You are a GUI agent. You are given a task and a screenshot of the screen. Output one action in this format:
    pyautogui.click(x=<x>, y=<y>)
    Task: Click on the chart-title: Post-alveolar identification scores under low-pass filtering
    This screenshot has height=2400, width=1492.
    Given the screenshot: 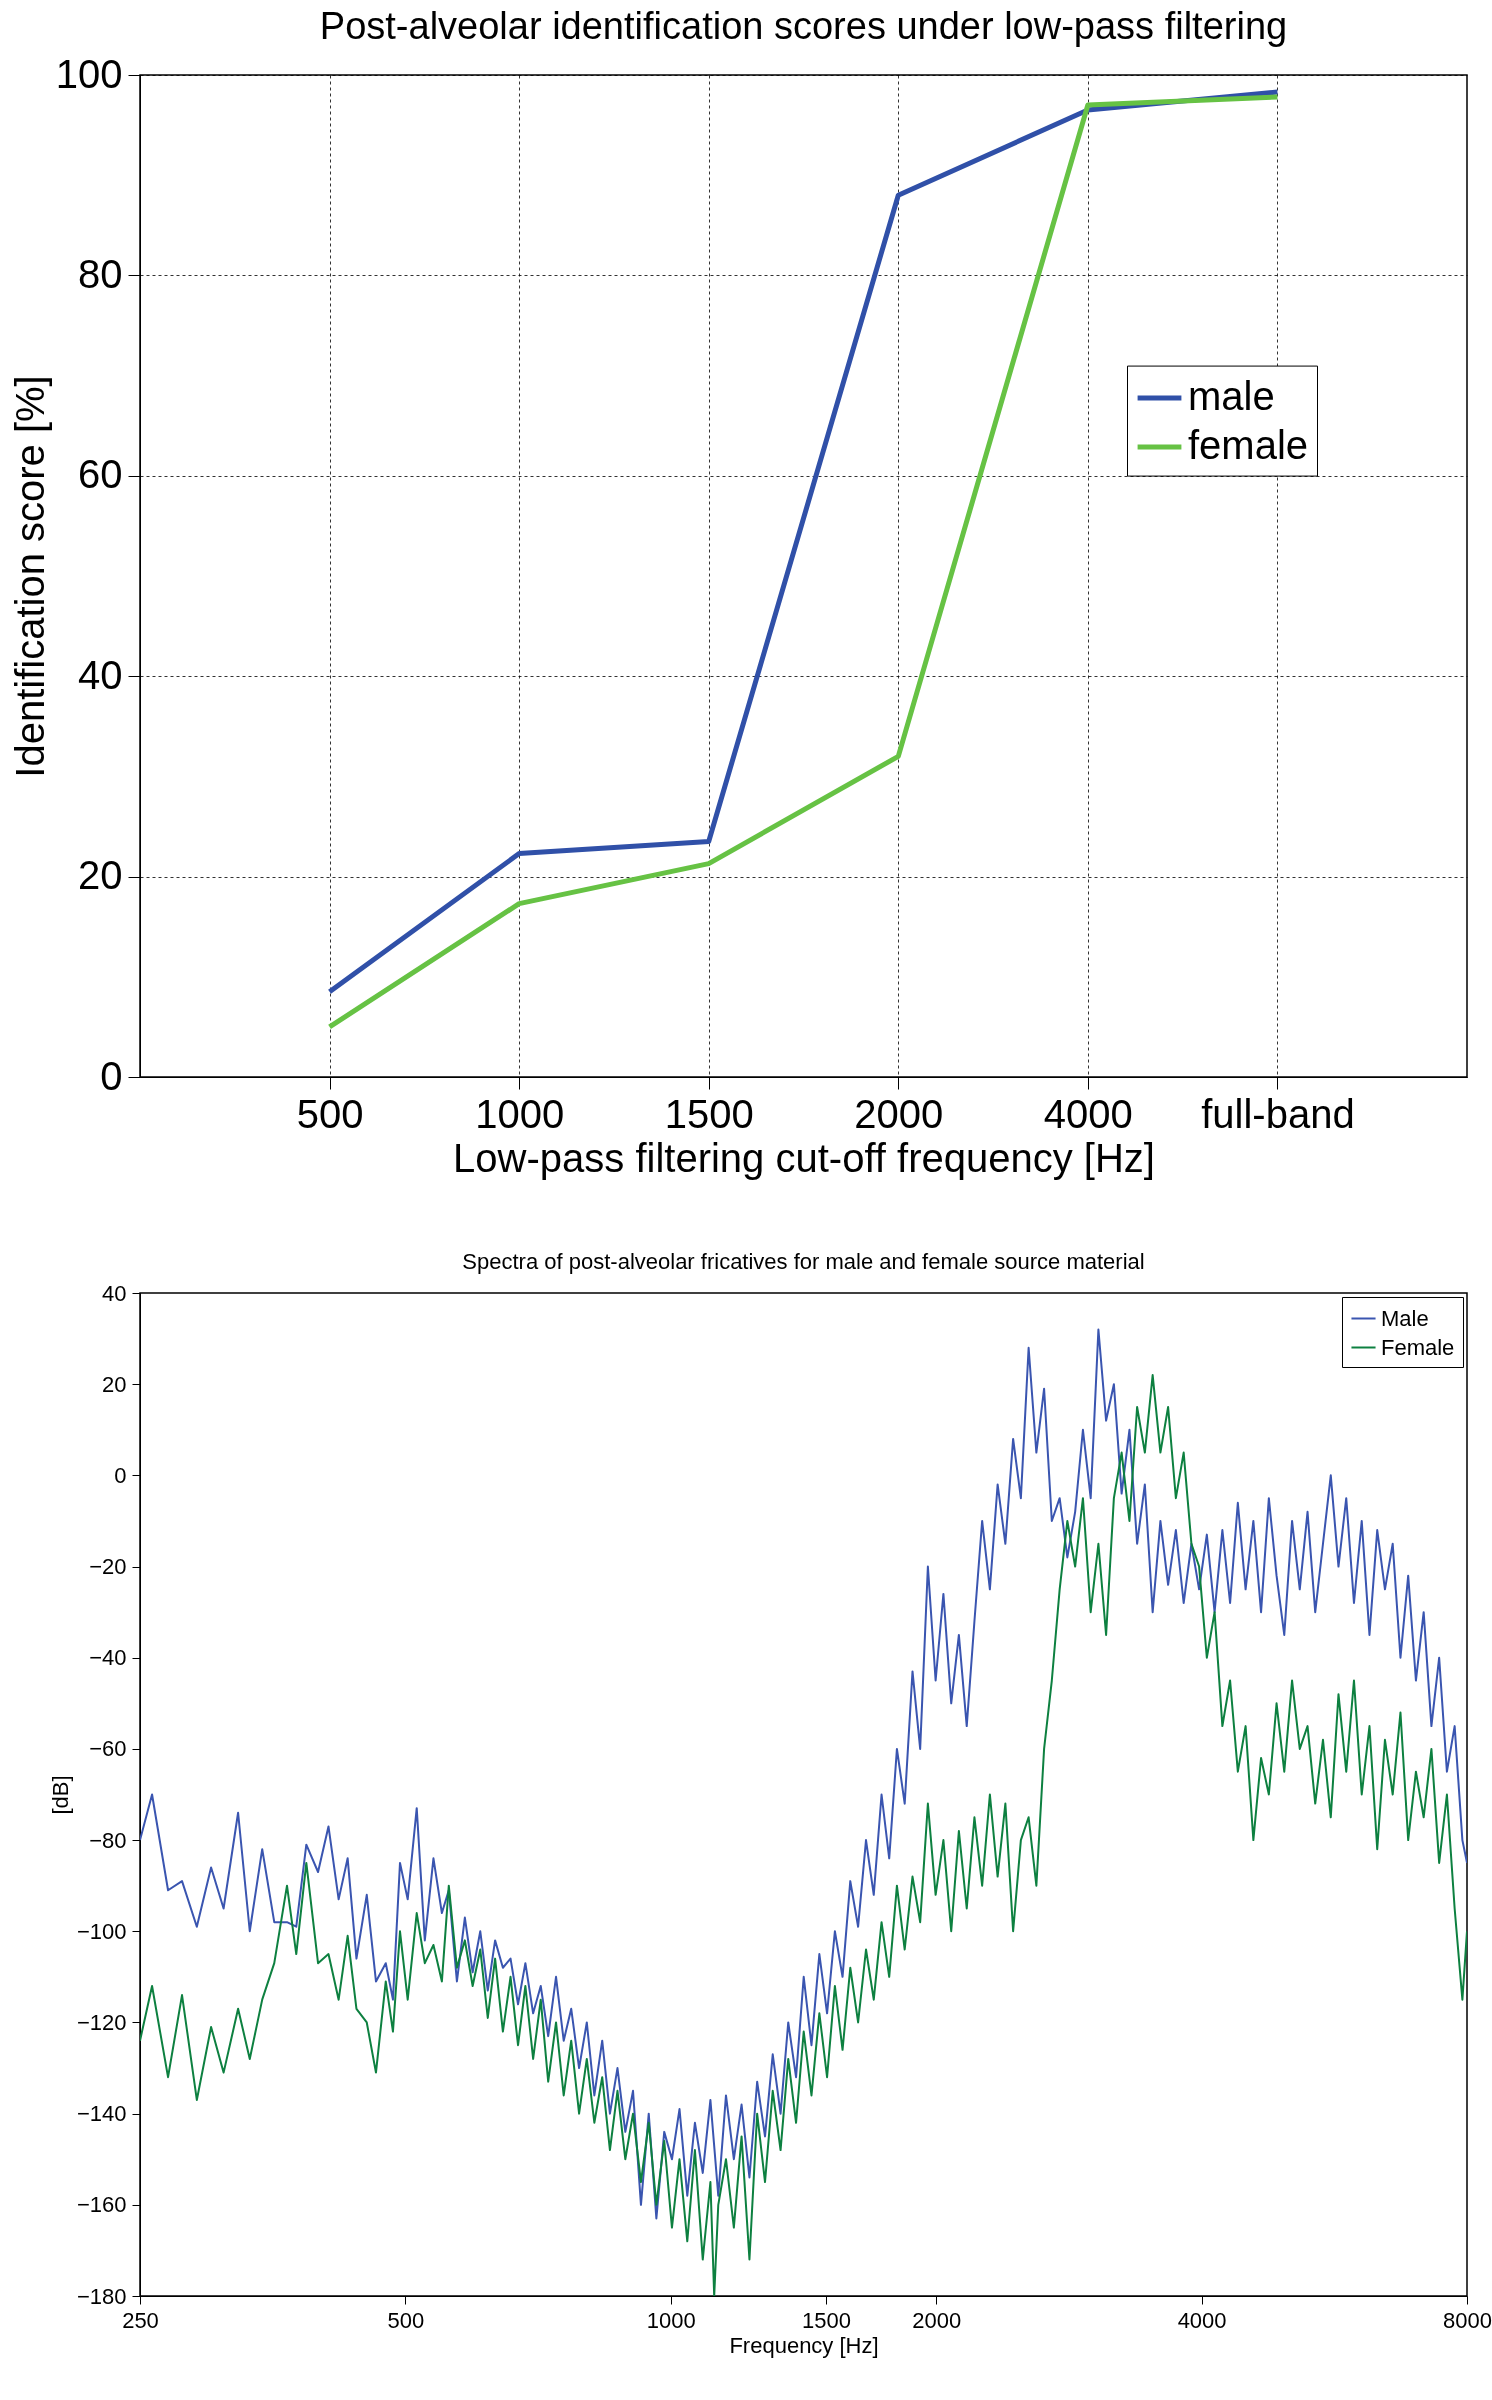 What is the action you would take?
    pyautogui.click(x=803, y=26)
    